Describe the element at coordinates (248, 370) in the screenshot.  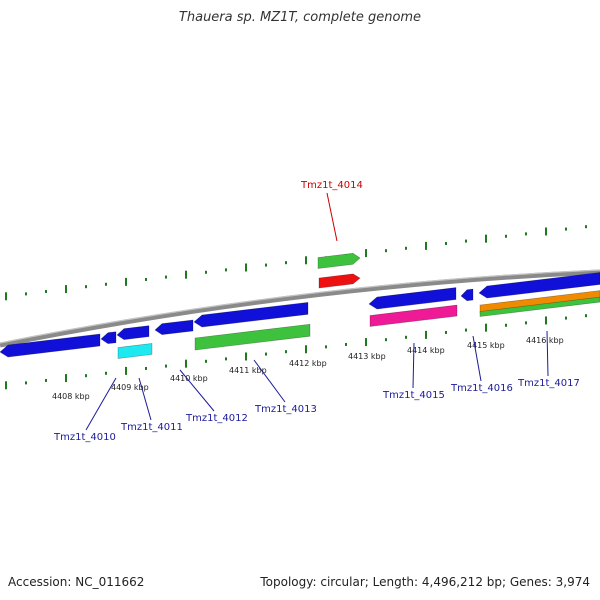
I see `scale-label: 4411 kbp` at that location.